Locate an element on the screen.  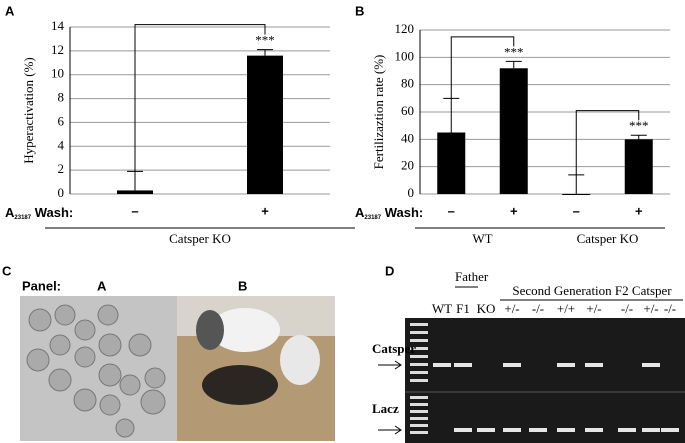
mice is located at coordinates (256, 350).